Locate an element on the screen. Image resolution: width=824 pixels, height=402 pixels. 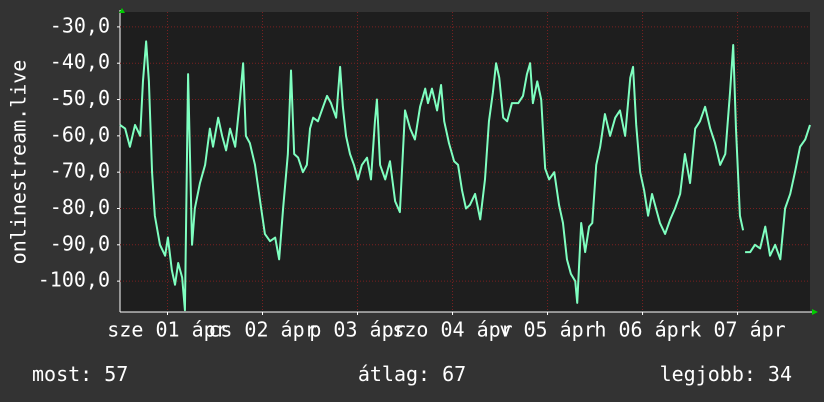
x-tick-label: cs 02 ápr is located at coordinates (262, 330).